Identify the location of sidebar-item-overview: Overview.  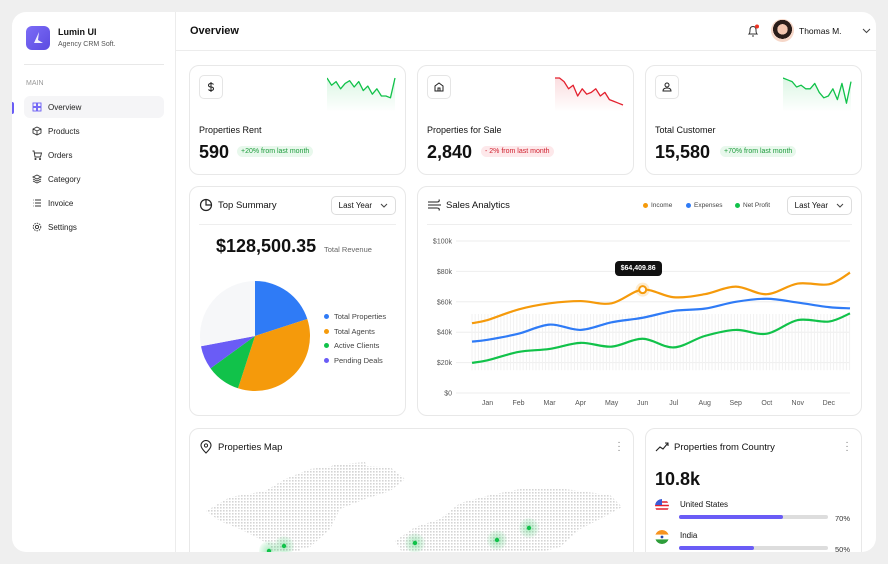
(94, 107).